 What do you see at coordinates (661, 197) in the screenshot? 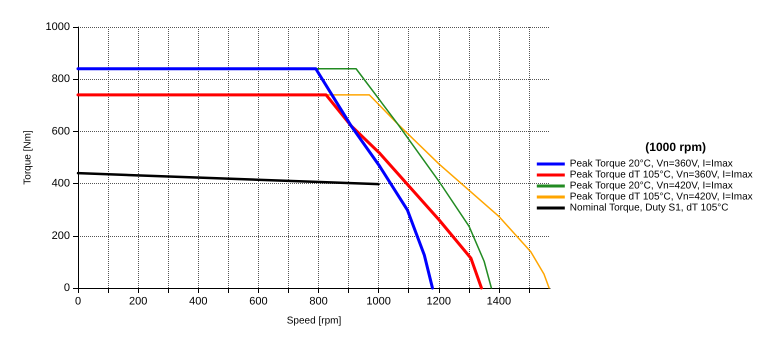
I see `legend-label: Peak Torque dT 105°C, Vn=420V, I=Imax` at bounding box center [661, 197].